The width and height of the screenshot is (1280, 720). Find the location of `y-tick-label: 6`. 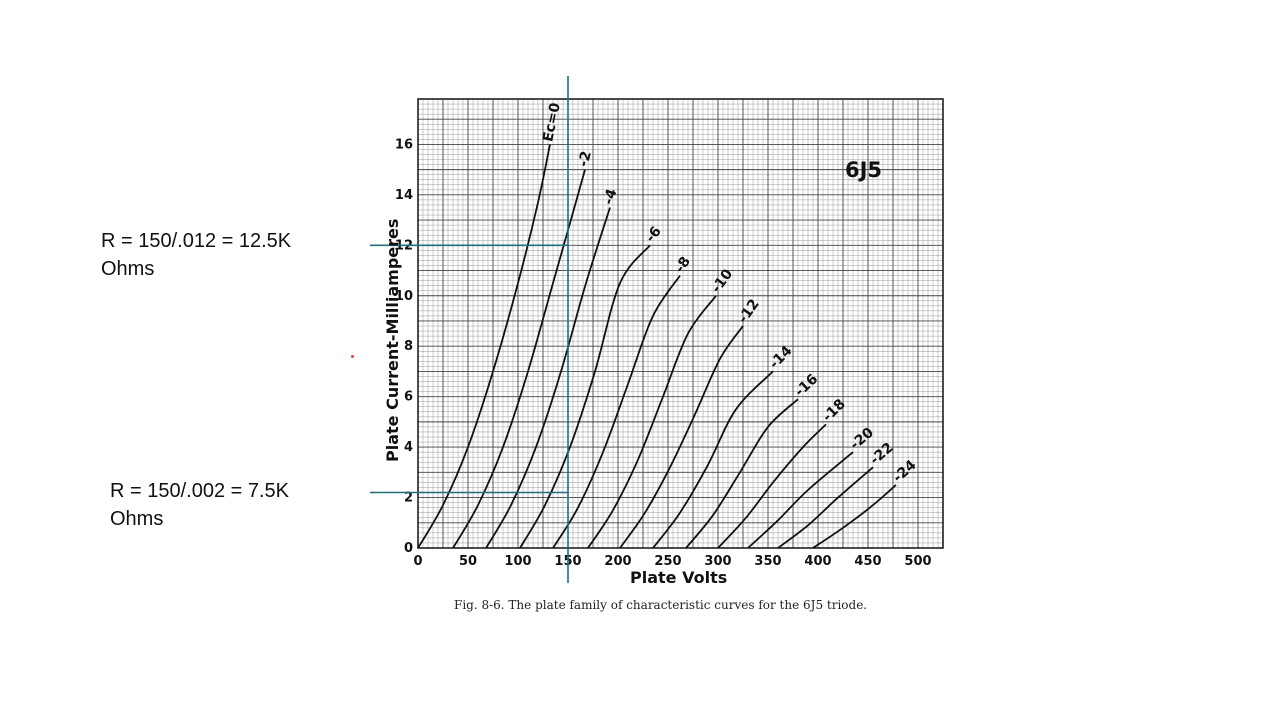

y-tick-label: 6 is located at coordinates (408, 397).